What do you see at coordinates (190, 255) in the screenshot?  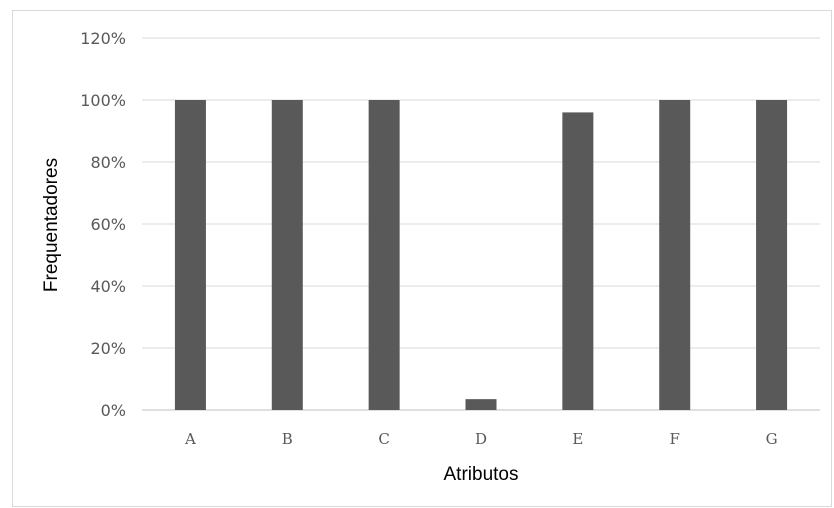 I see `bar-a` at bounding box center [190, 255].